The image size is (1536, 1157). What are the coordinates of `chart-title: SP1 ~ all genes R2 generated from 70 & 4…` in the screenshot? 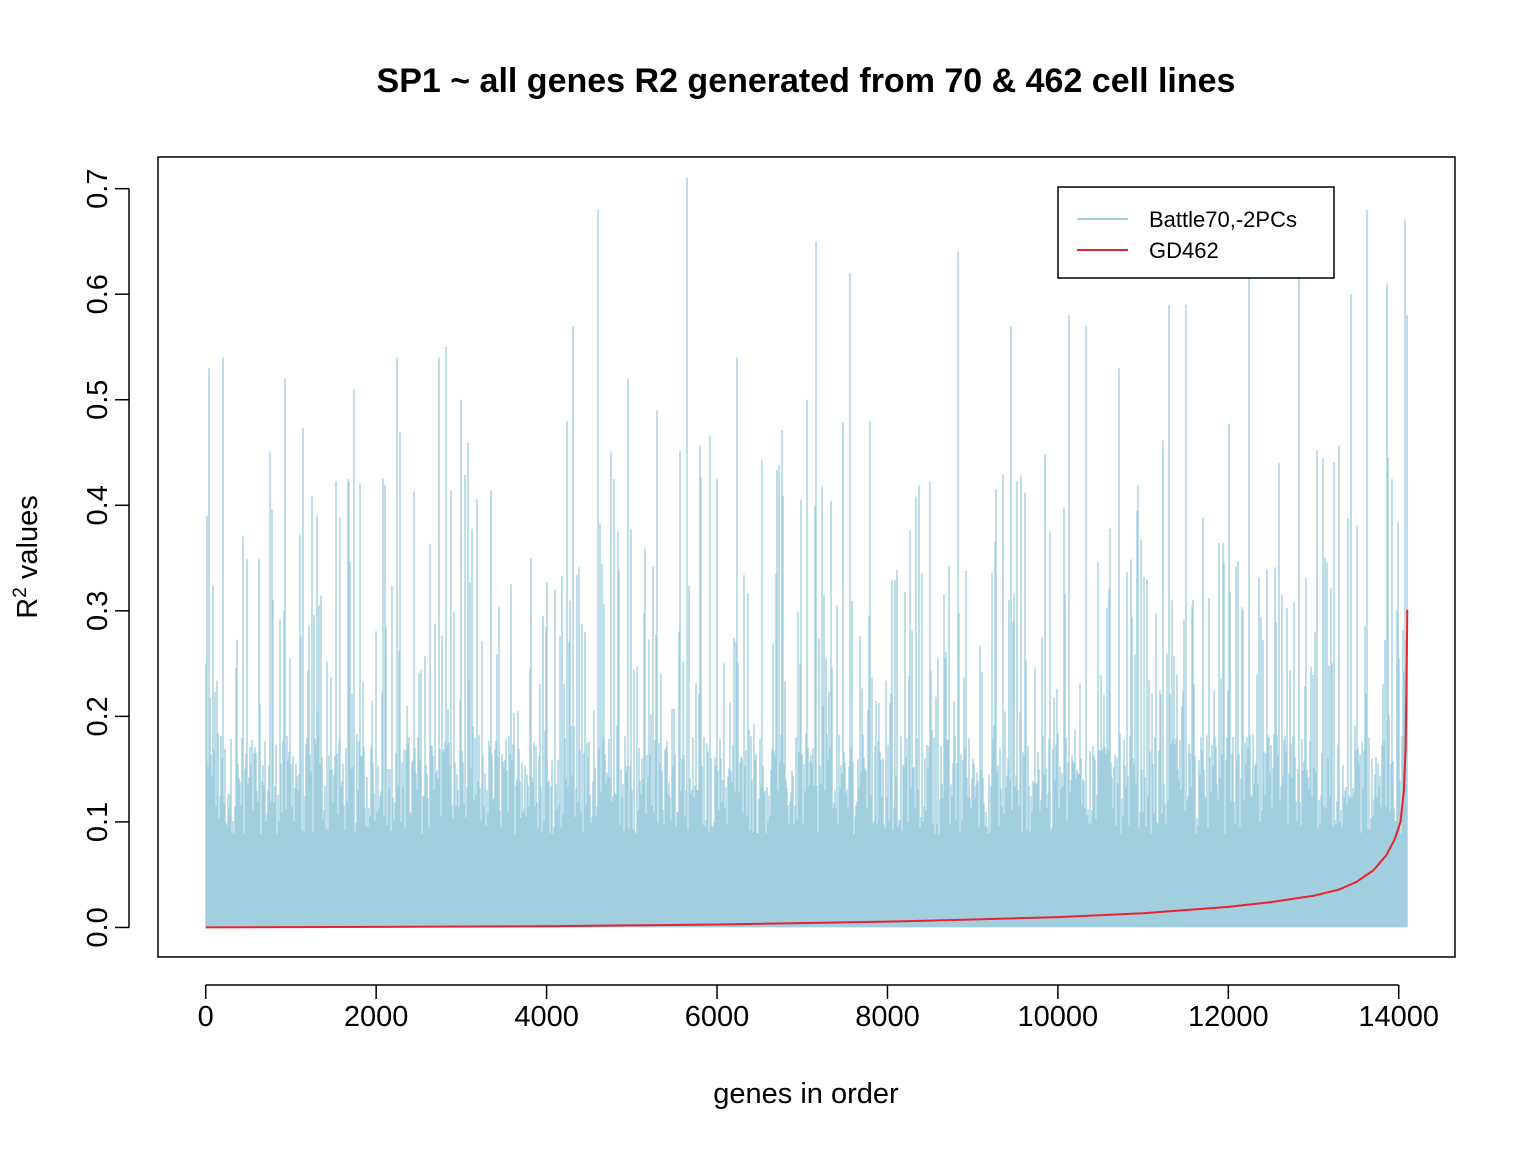 It's located at (806, 81).